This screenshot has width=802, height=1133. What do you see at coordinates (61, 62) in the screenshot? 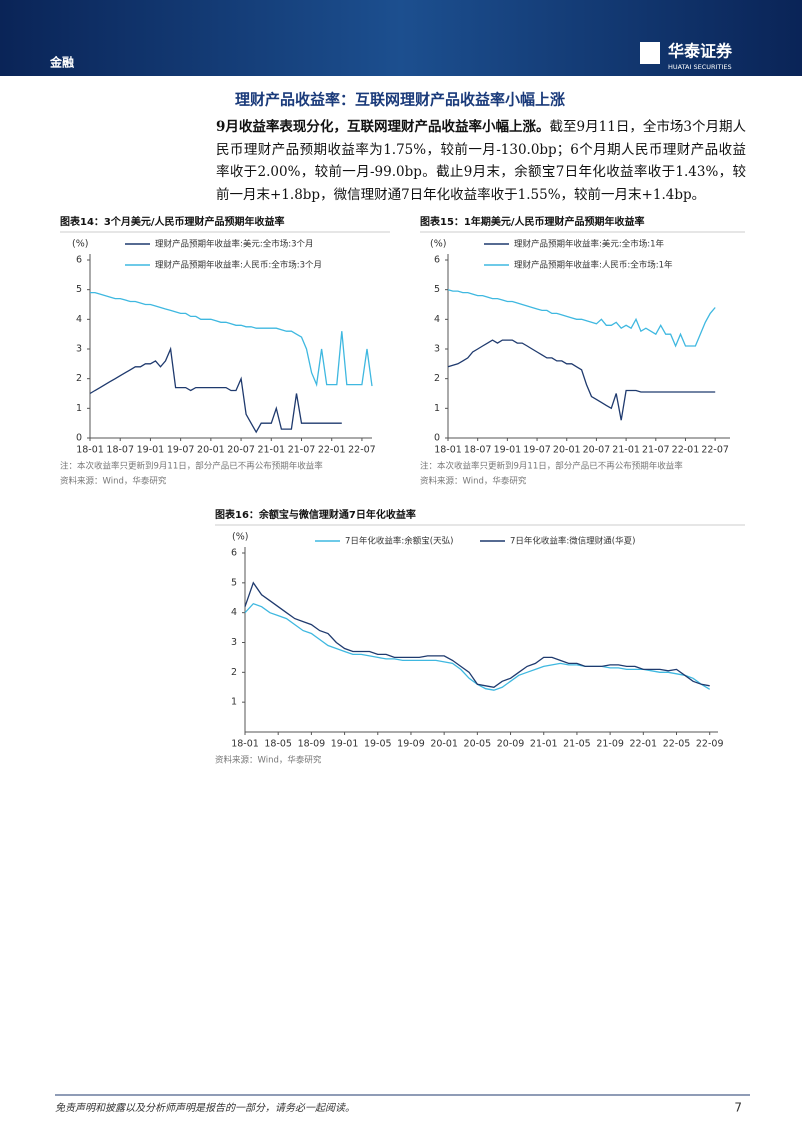
I see `header-section: 金融` at bounding box center [61, 62].